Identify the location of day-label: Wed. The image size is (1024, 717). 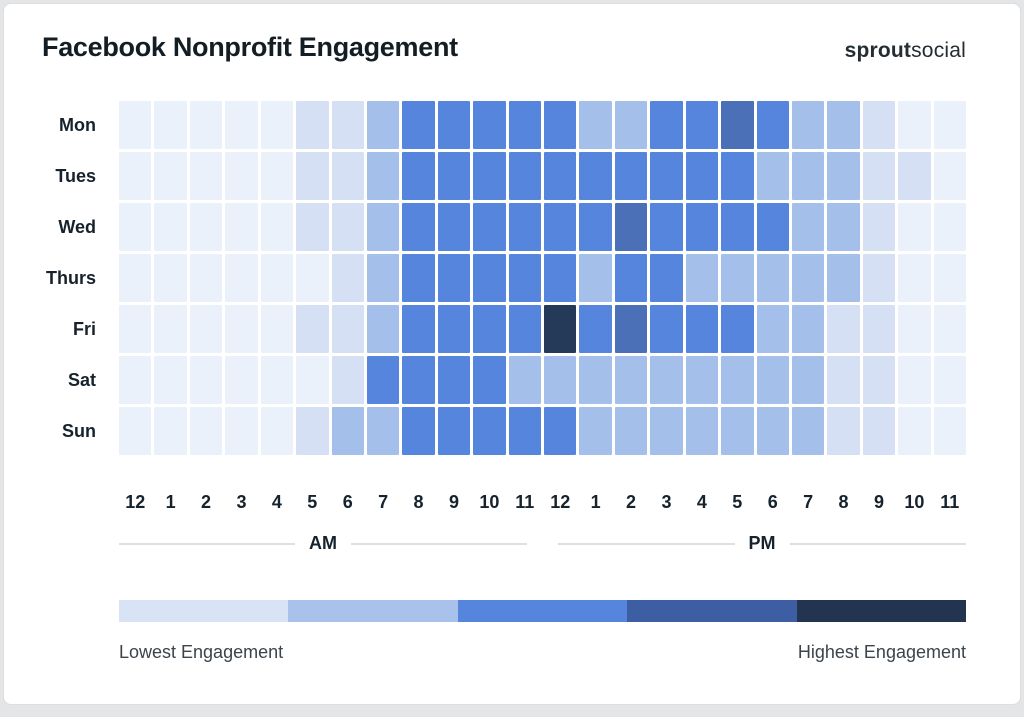
(77, 227).